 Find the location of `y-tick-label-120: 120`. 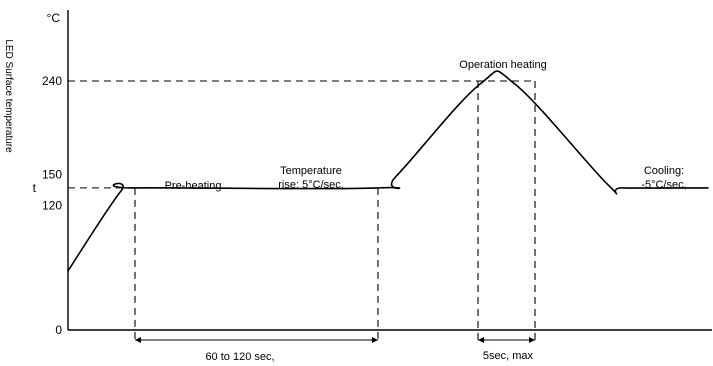

y-tick-label-120: 120 is located at coordinates (52, 206).